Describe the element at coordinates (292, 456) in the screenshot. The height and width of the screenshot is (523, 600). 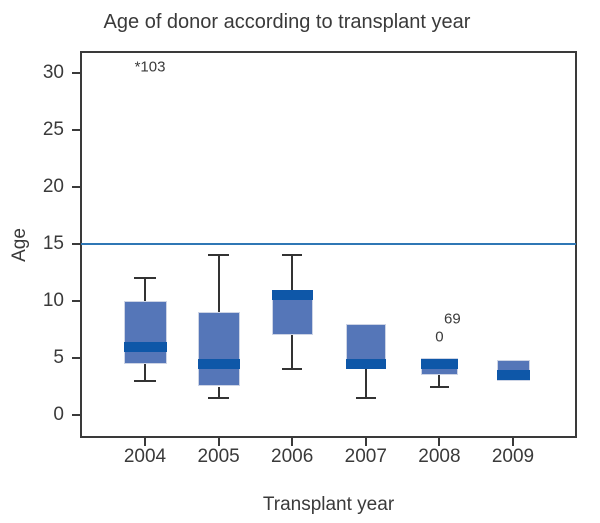
I see `x-tick-label: 2006` at that location.